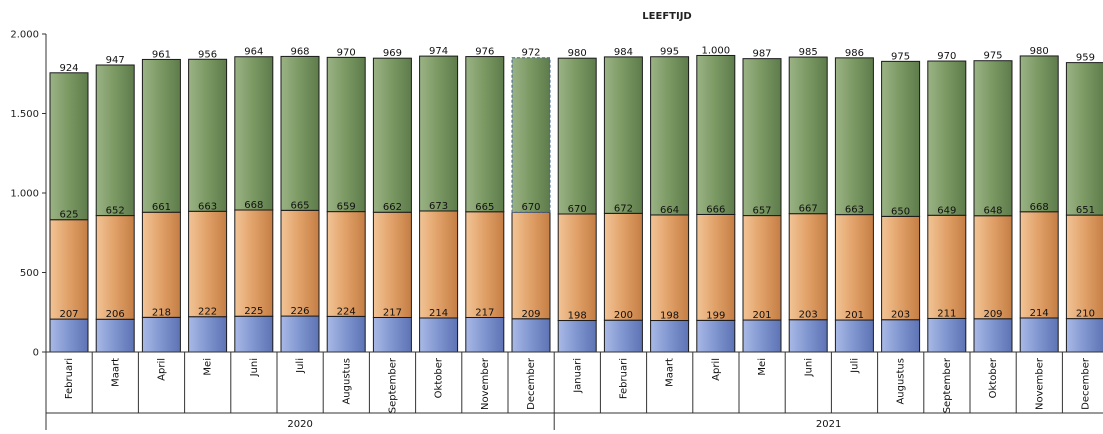 This screenshot has width=1103, height=434. Describe the element at coordinates (1039, 383) in the screenshot. I see `x-category-label: November` at that location.